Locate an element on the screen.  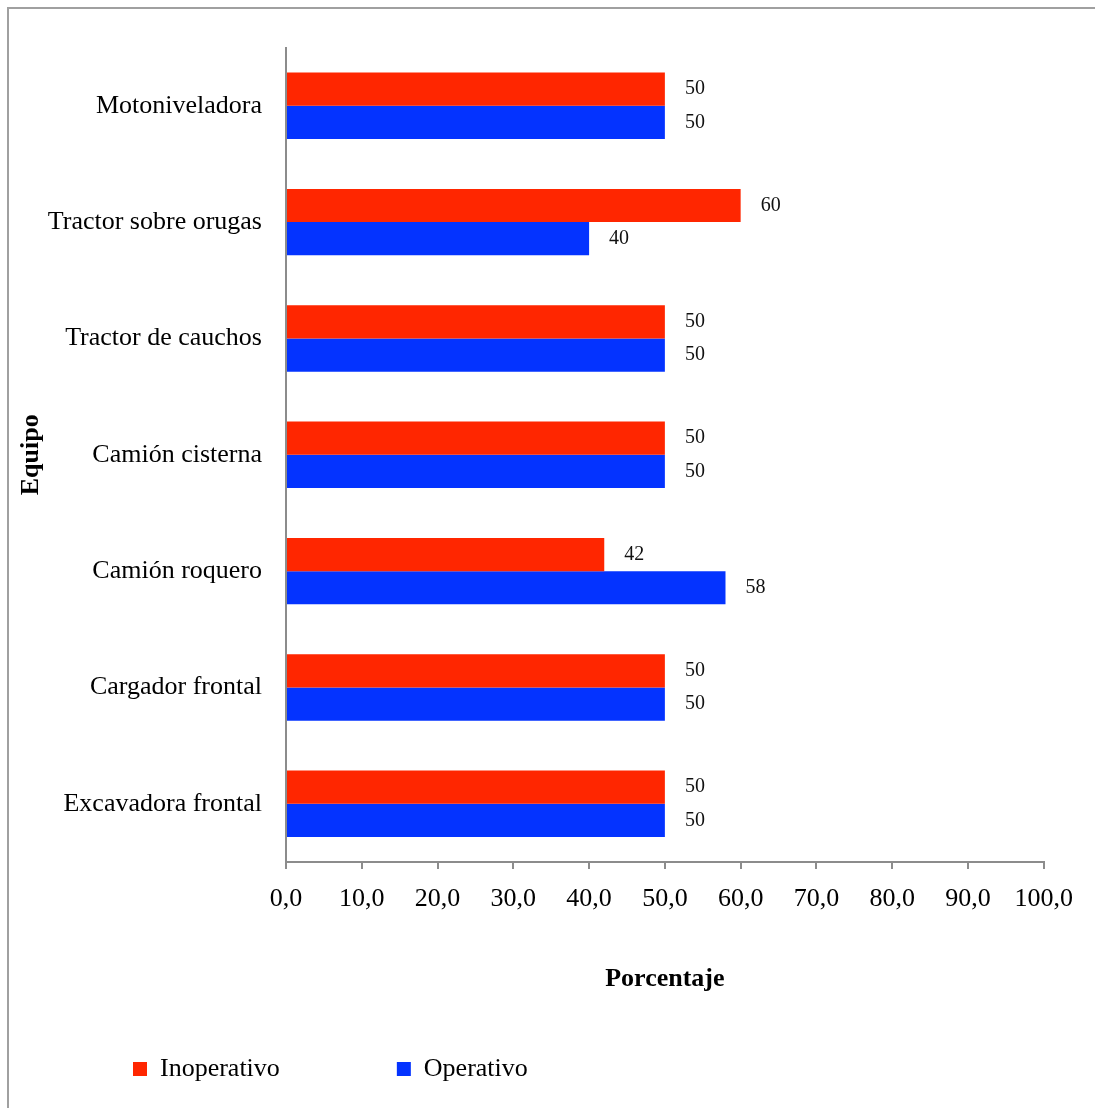
x-tick-label: 70,0 is located at coordinates (816, 898).